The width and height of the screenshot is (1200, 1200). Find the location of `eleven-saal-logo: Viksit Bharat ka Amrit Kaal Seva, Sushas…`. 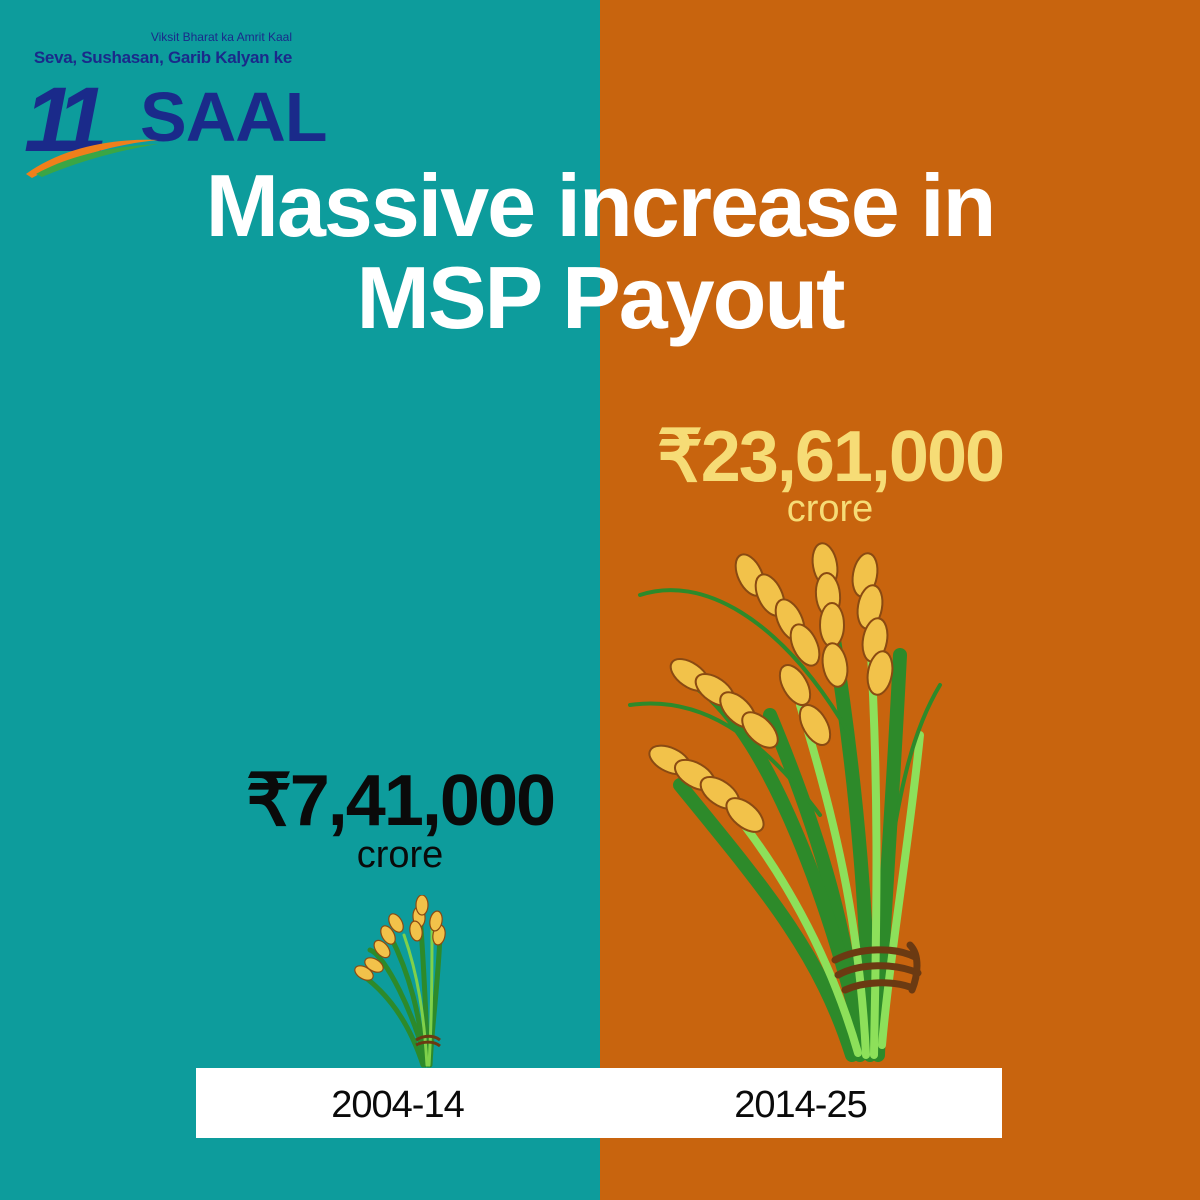

eleven-saal-logo: Viksit Bharat ka Amrit Kaal Seva, Sushas… is located at coordinates (175, 105).